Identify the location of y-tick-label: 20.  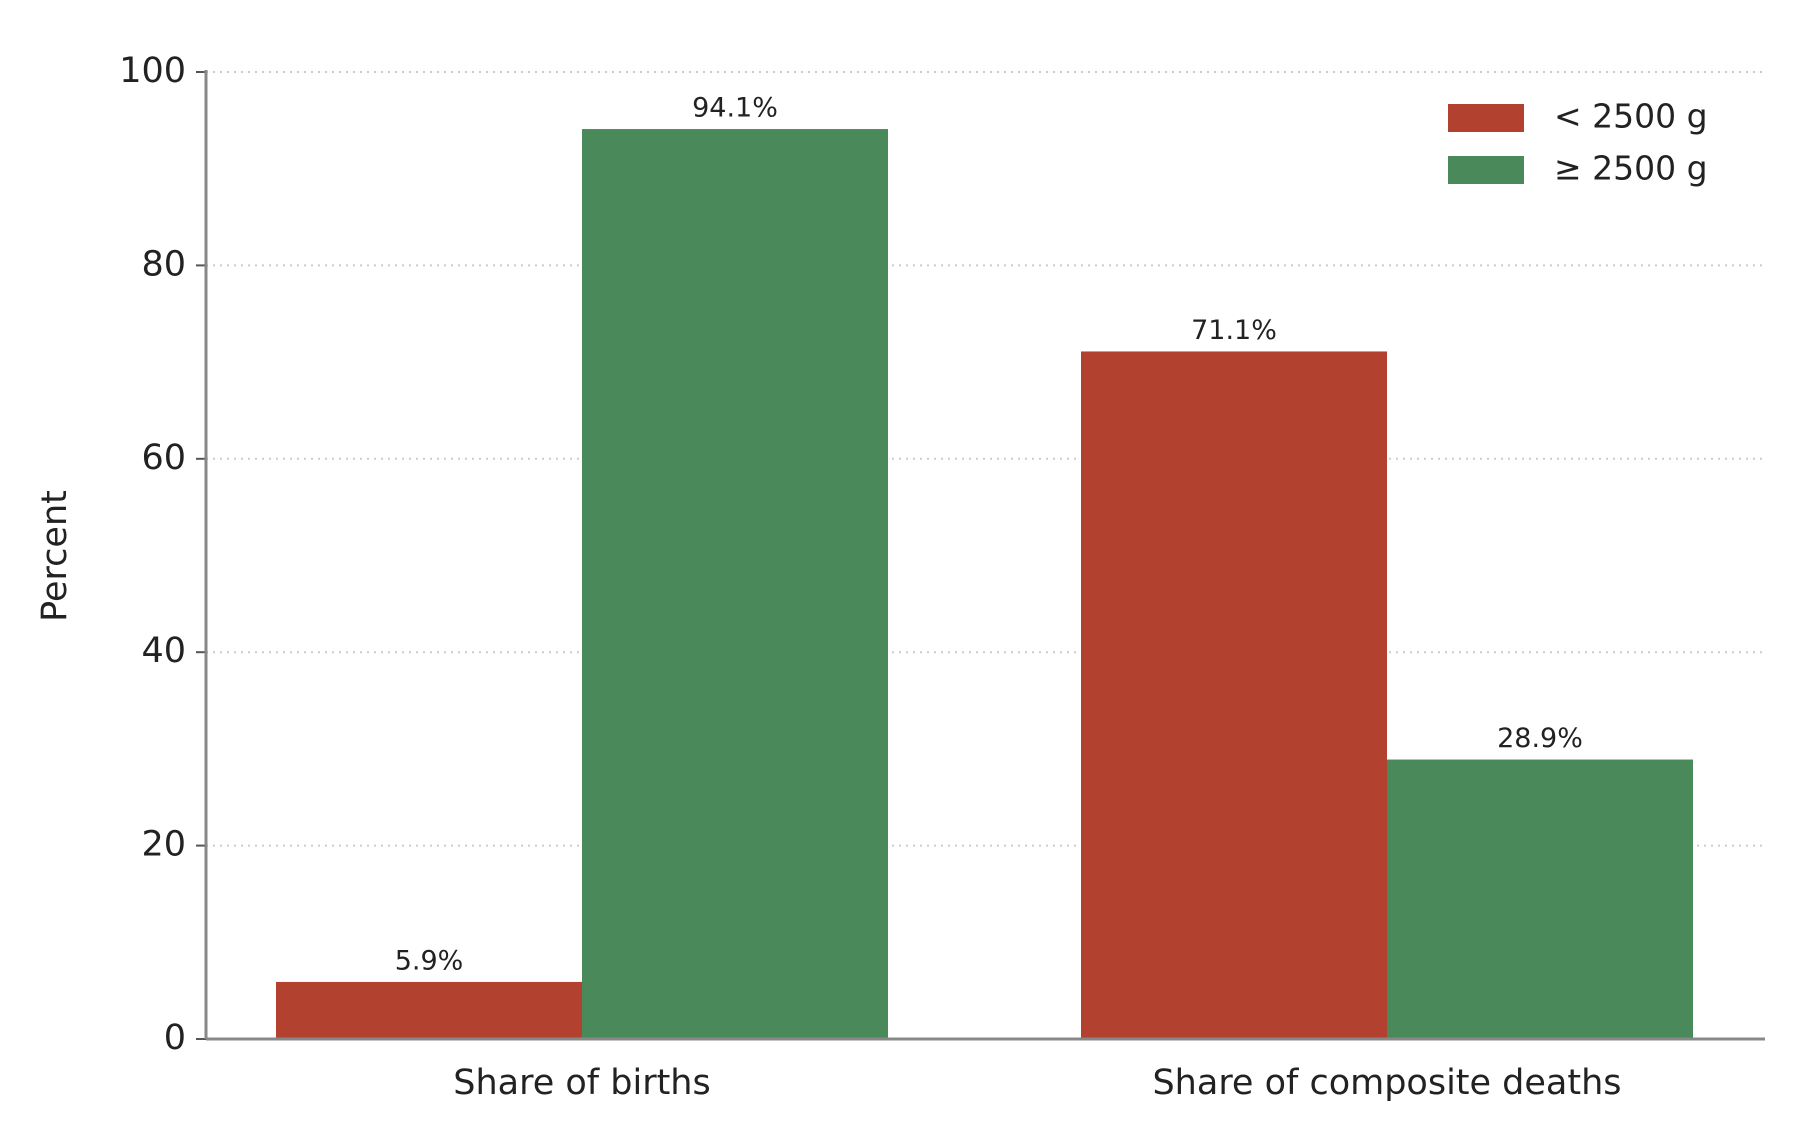
(163, 845).